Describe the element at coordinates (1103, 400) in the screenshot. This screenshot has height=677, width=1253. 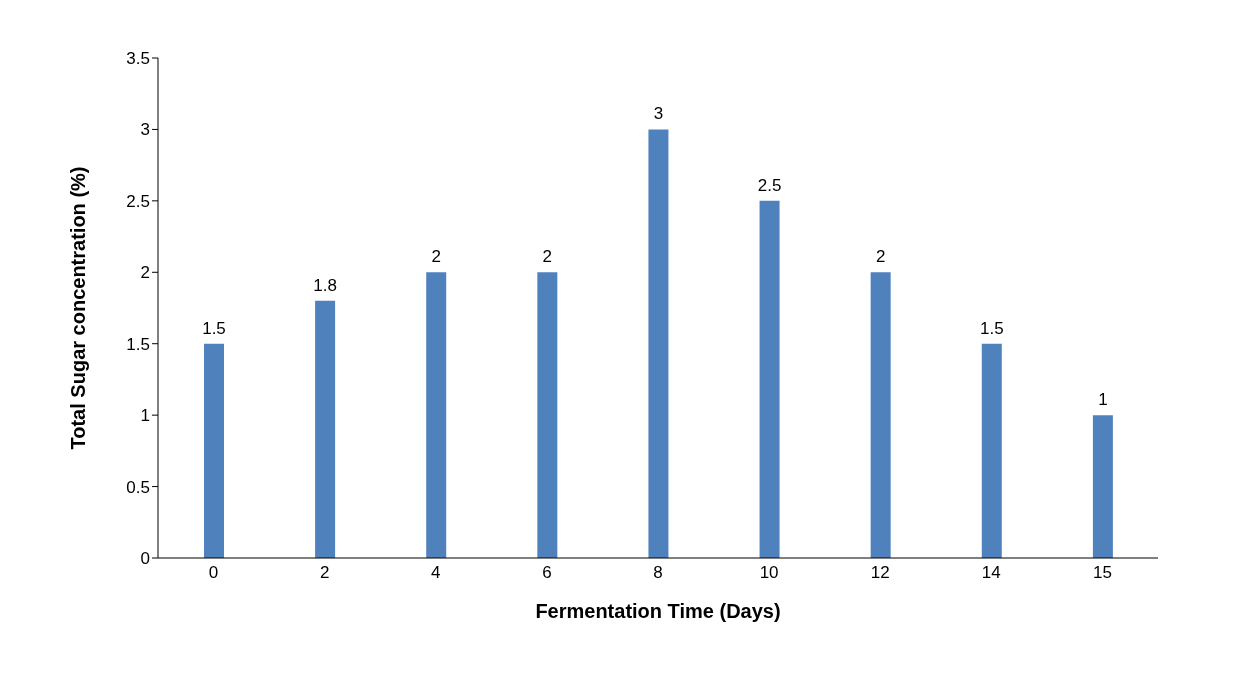
I see `data-label: 1` at that location.